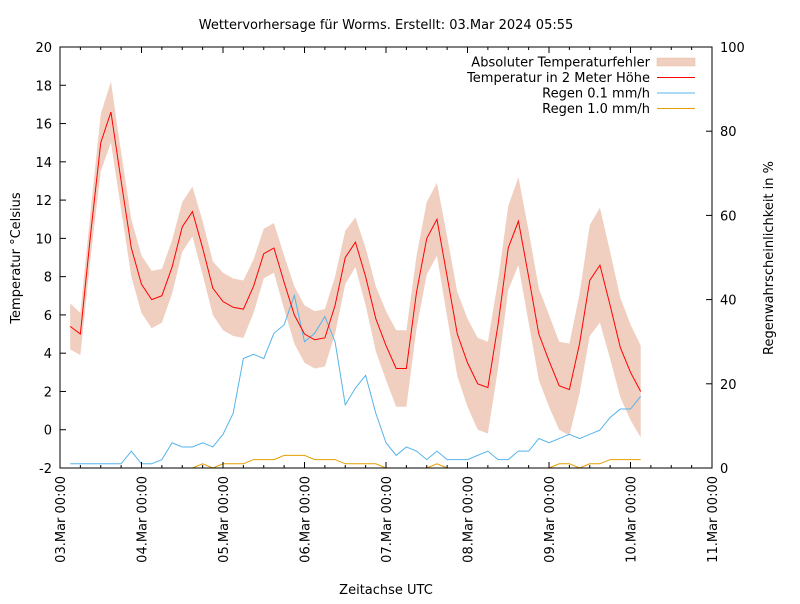 The image size is (800, 604). I want to click on y2-tick-label: 0, so click(724, 469).